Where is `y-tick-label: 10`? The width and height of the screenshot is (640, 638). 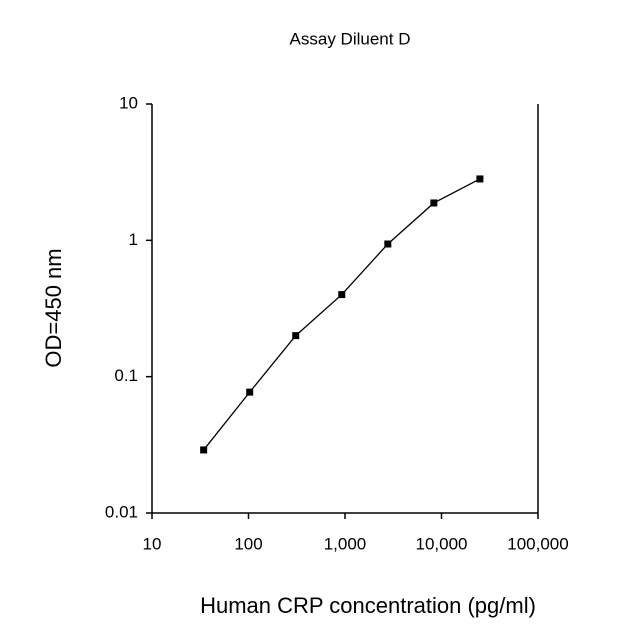 y-tick-label: 10 is located at coordinates (128, 102).